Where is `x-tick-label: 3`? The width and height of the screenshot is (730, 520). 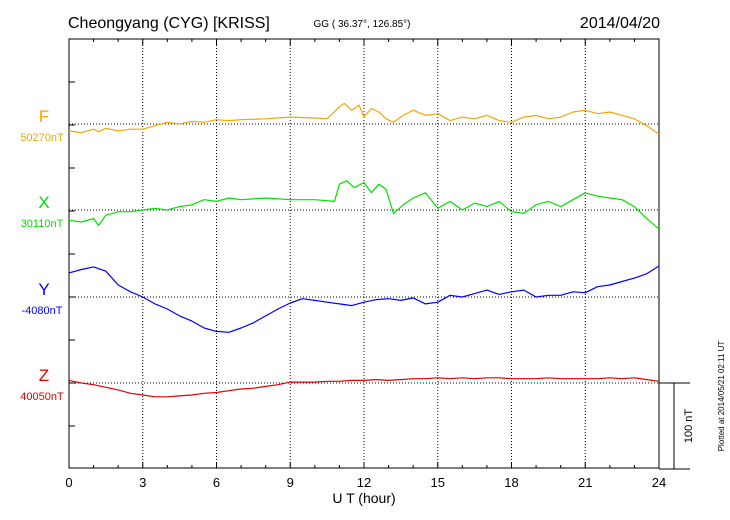
x-tick-label: 3 is located at coordinates (142, 482).